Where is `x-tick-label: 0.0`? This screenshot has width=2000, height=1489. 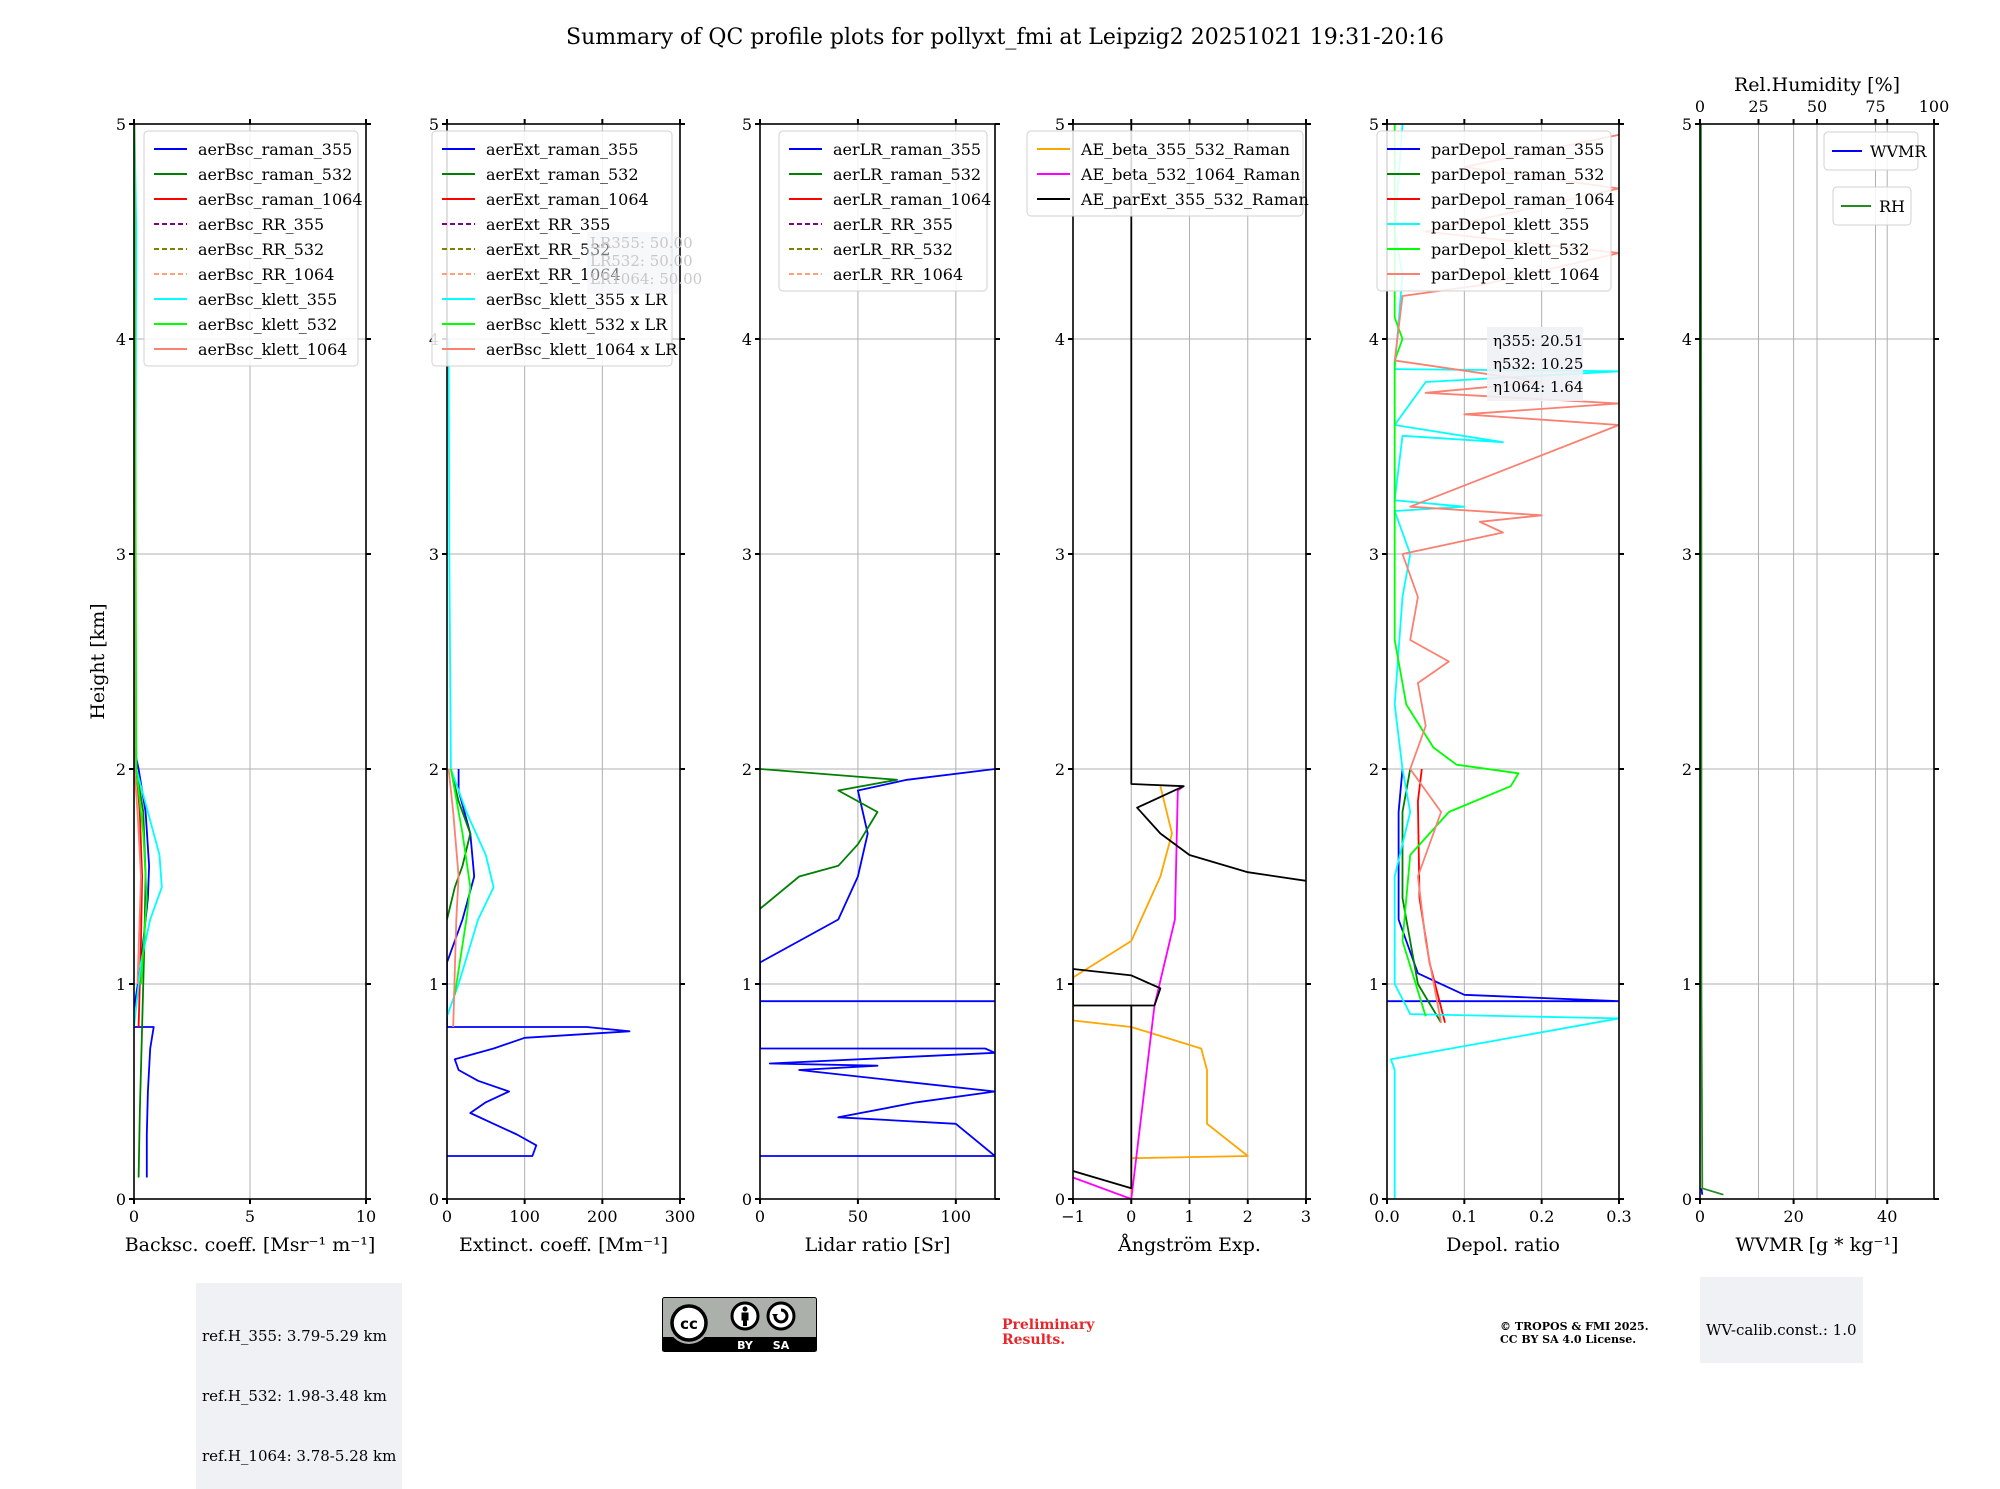 x-tick-label: 0.0 is located at coordinates (1386, 1216).